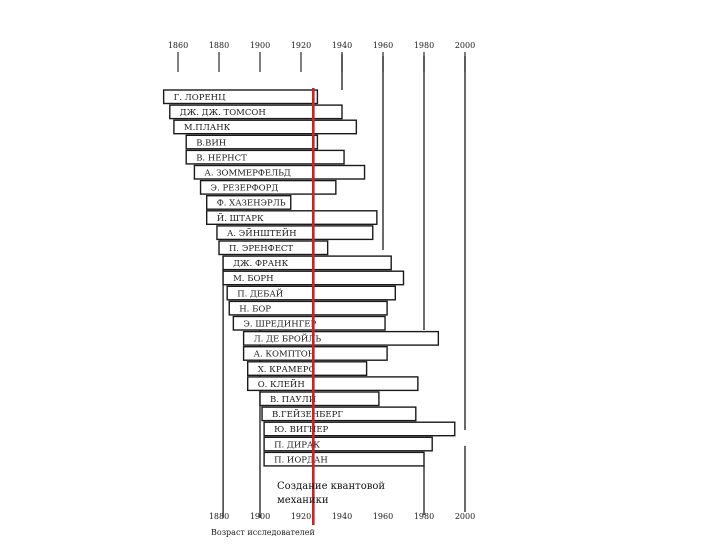 Image resolution: width=720 pixels, height=544 pixels. I want to click on scientist-name: А. ЗОММЕРФЕЛЬД, so click(247, 174).